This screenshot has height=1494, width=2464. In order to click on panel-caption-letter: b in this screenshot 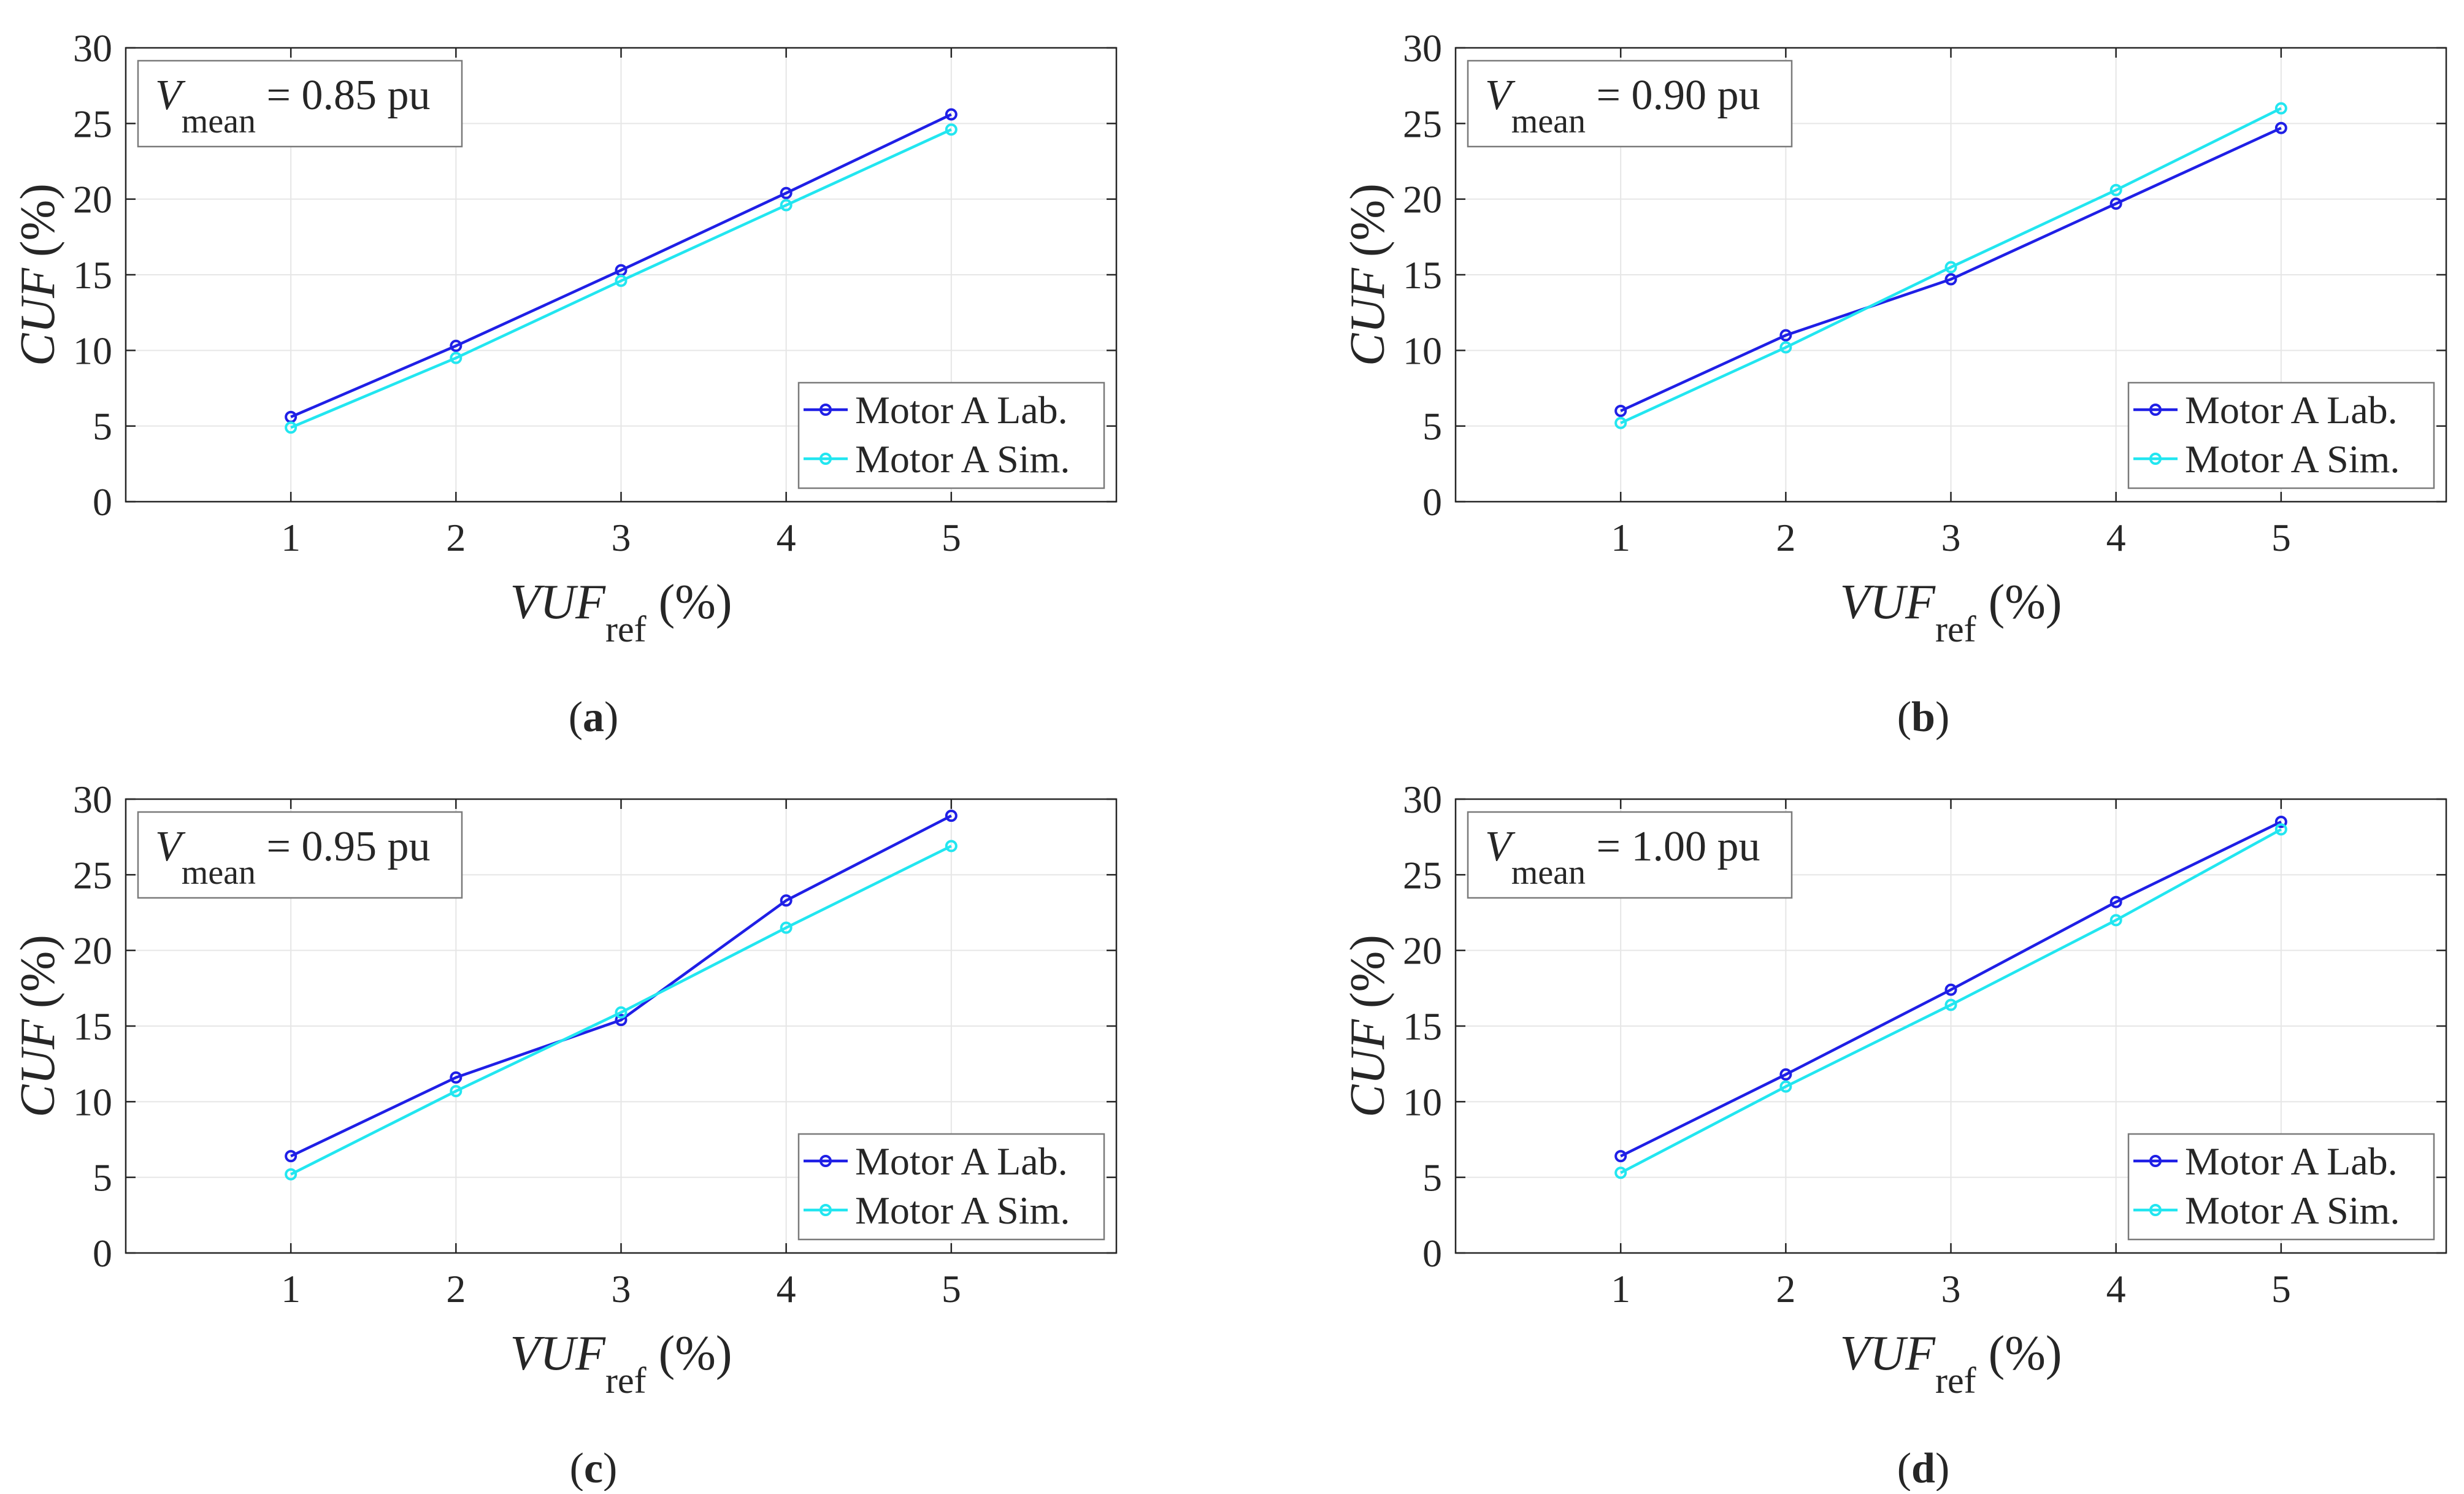, I will do `click(1923, 717)`.